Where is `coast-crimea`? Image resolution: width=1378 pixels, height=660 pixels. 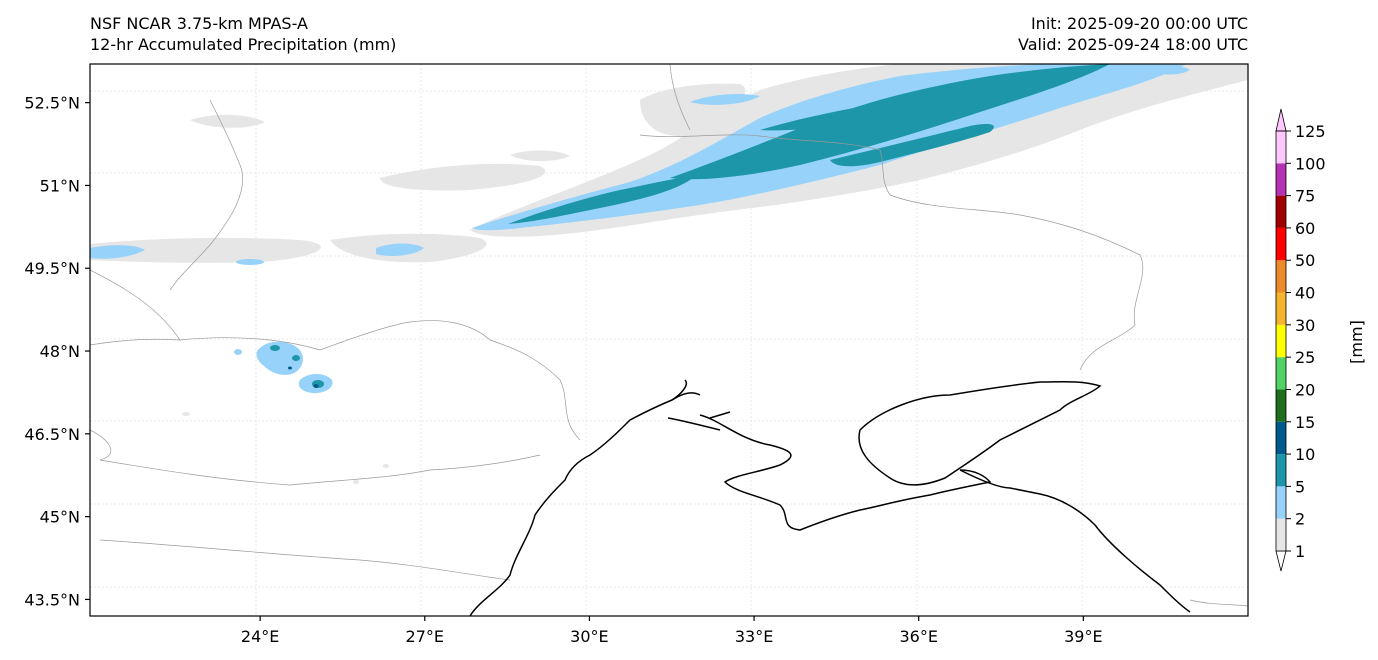 coast-crimea is located at coordinates (845, 472).